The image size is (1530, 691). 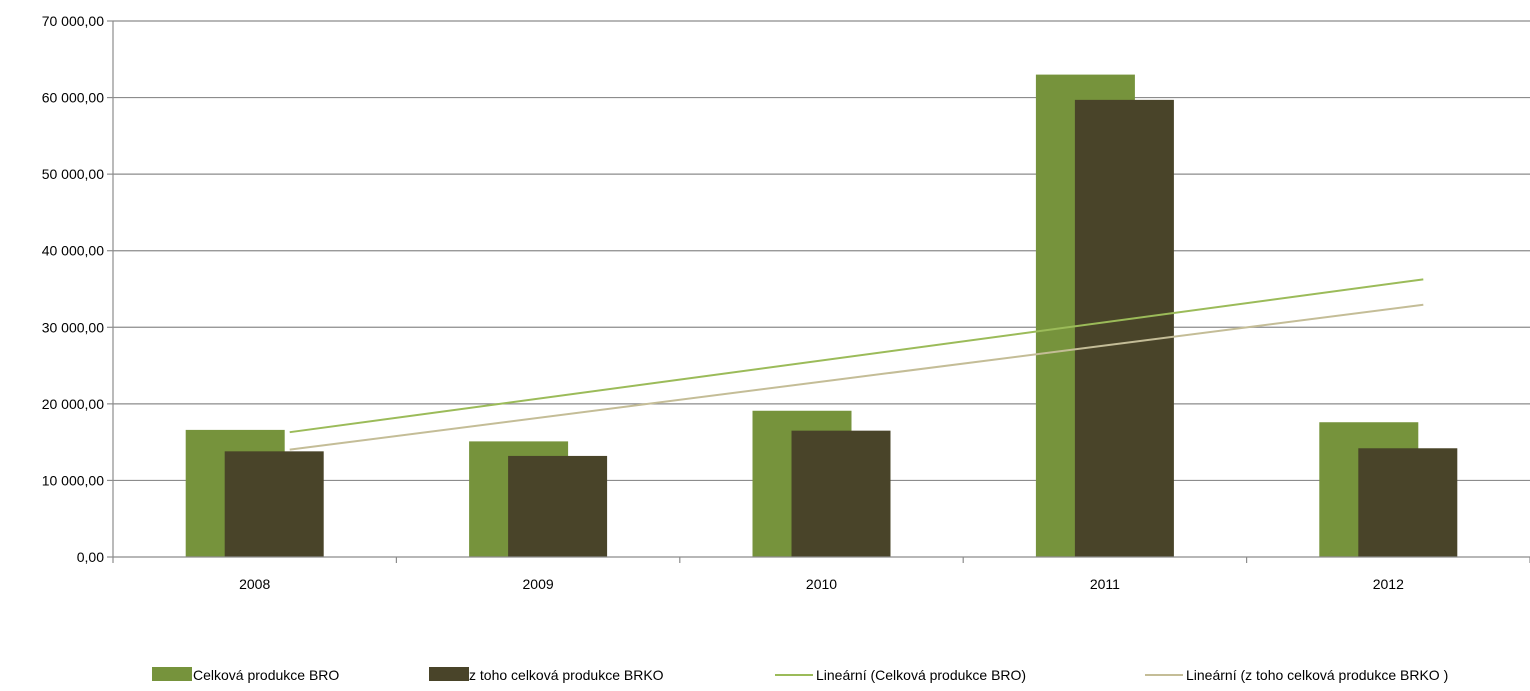 What do you see at coordinates (1388, 584) in the screenshot?
I see `x-tick-label: 2012` at bounding box center [1388, 584].